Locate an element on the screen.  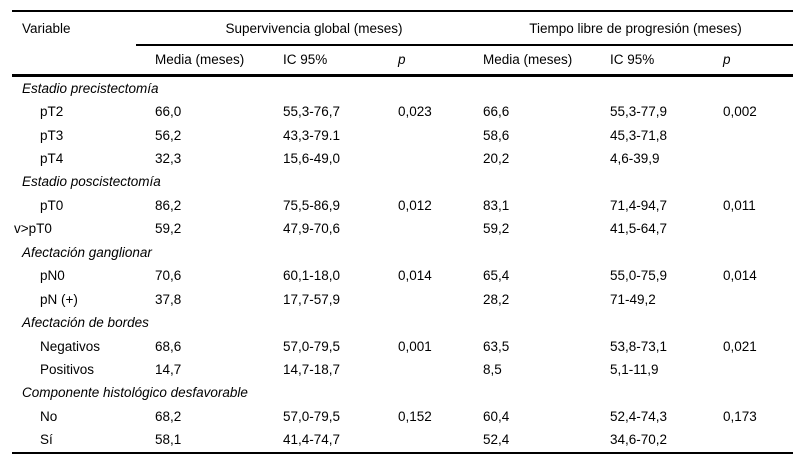
row-label: No is located at coordinates (49, 416).